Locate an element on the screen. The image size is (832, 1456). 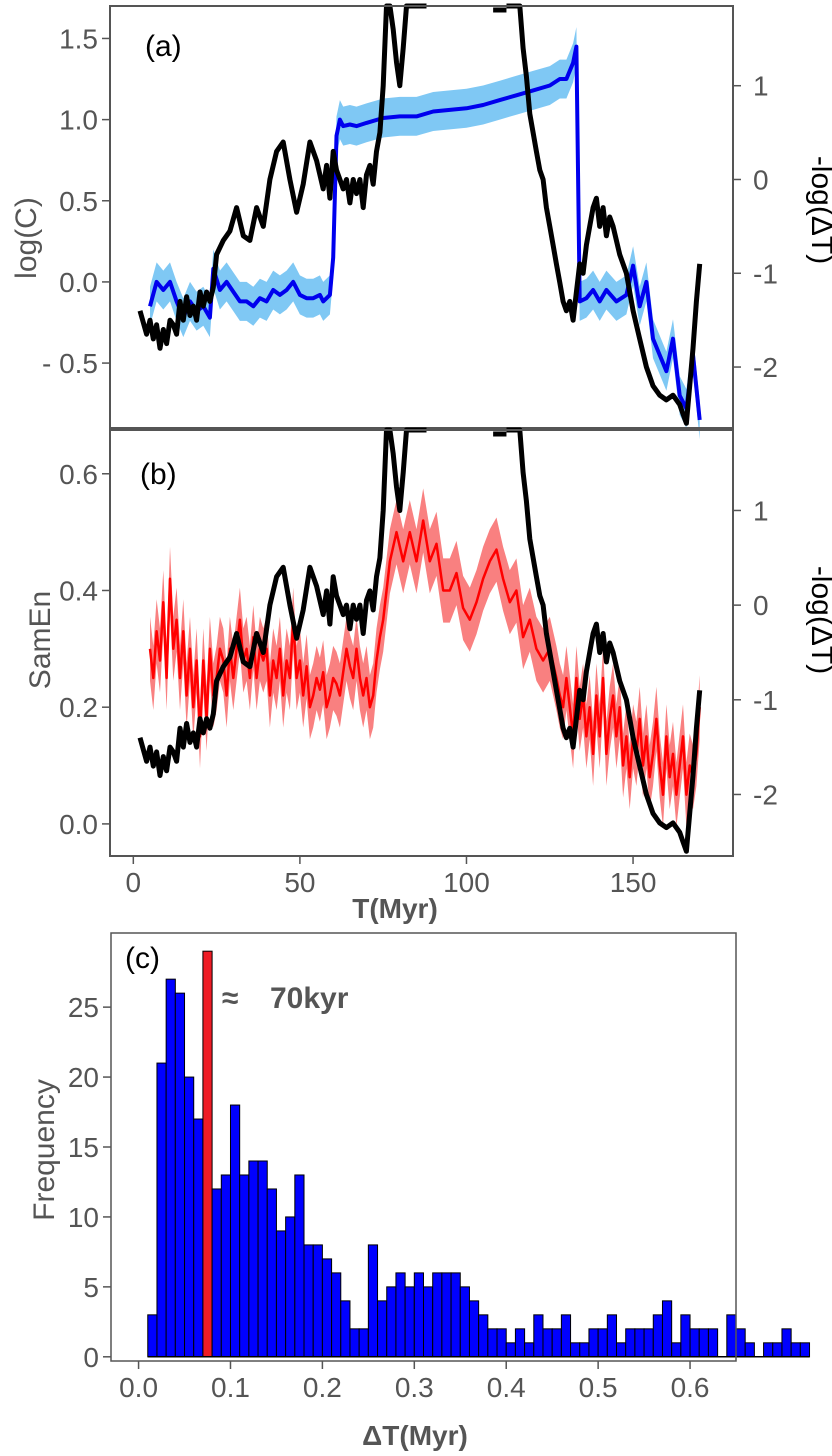
c-y-tick-label: 25 is located at coordinates (83, 1007).